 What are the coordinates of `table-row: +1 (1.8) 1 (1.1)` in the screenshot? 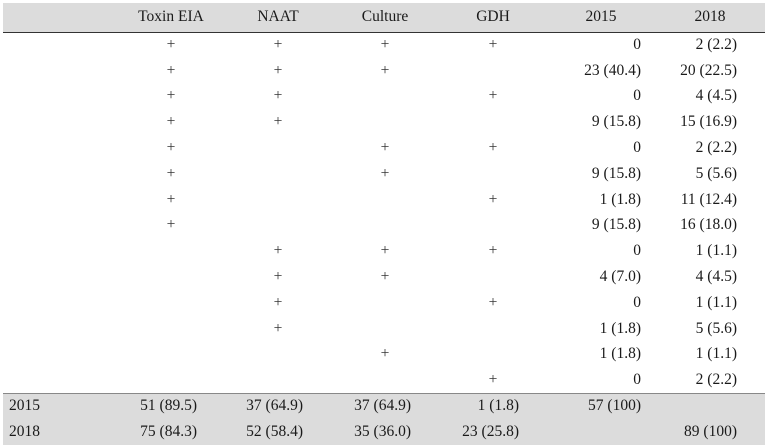 It's located at (384, 355).